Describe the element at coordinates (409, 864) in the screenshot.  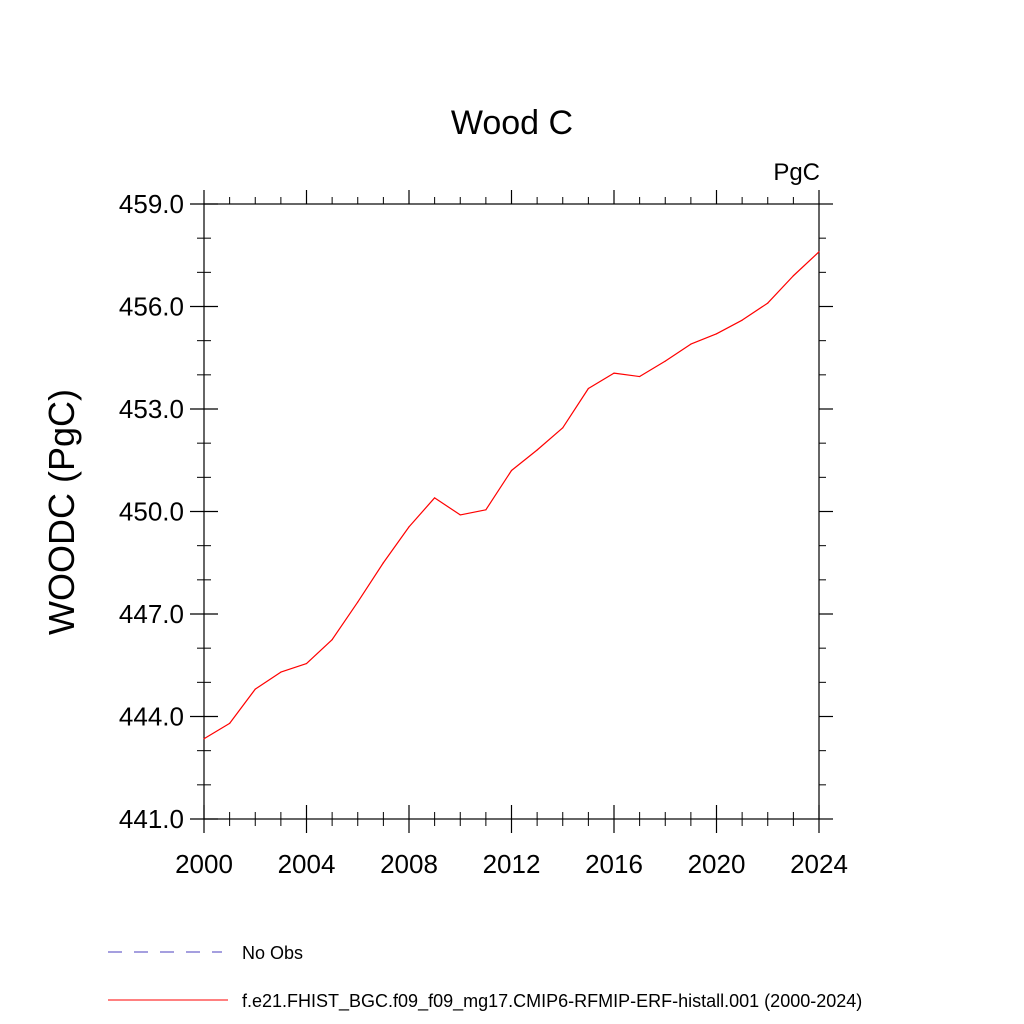
I see `x-tick-label: 2008` at that location.